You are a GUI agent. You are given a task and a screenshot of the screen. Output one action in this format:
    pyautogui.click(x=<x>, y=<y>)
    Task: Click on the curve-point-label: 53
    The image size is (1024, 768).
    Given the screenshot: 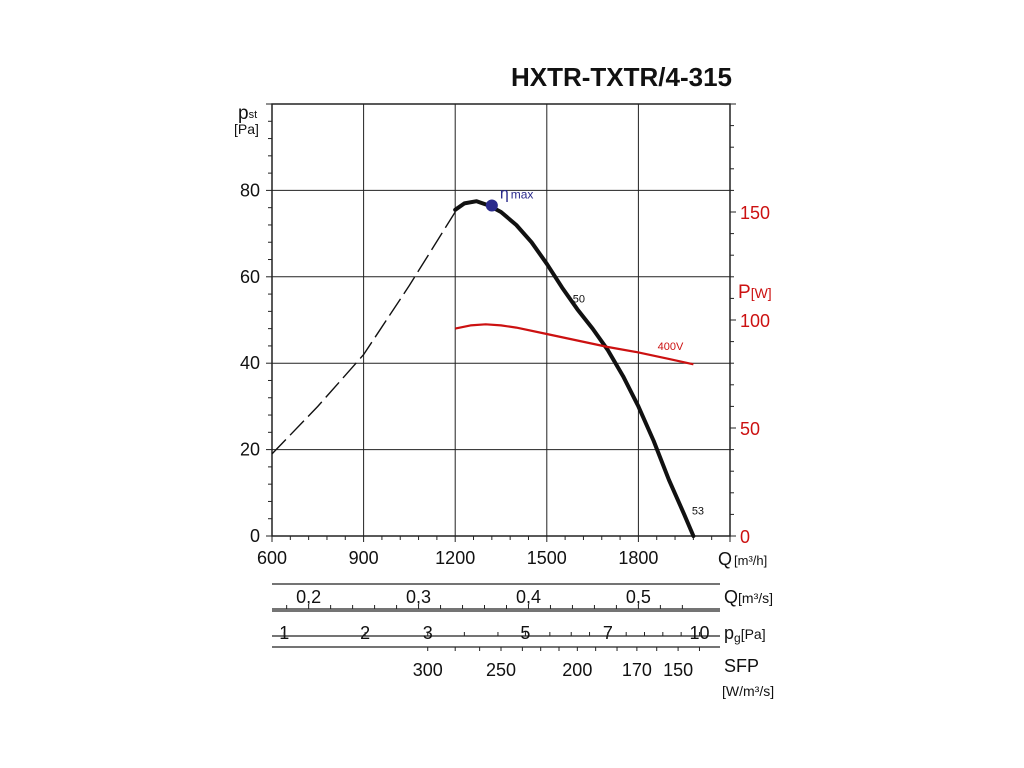 What is the action you would take?
    pyautogui.click(x=698, y=511)
    